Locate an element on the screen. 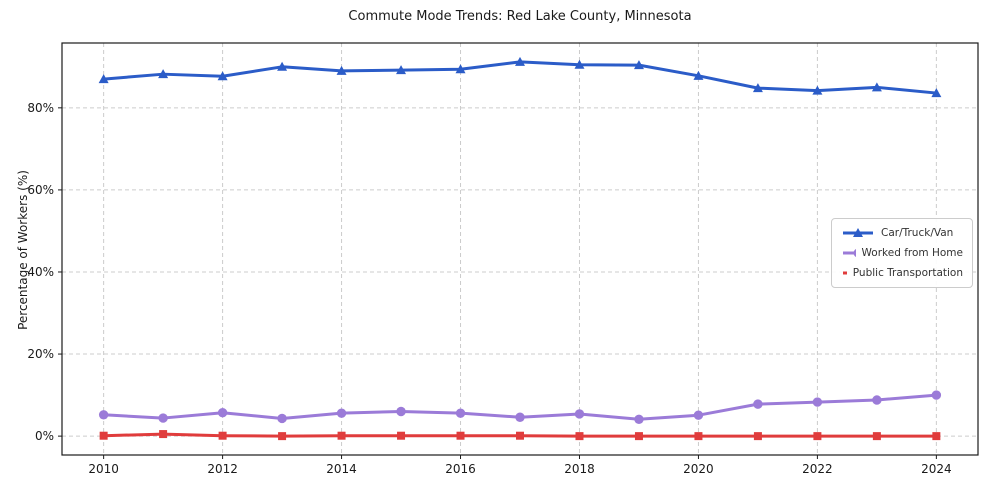  legend-item-worked-from-home: Worked from Home is located at coordinates (902, 253).